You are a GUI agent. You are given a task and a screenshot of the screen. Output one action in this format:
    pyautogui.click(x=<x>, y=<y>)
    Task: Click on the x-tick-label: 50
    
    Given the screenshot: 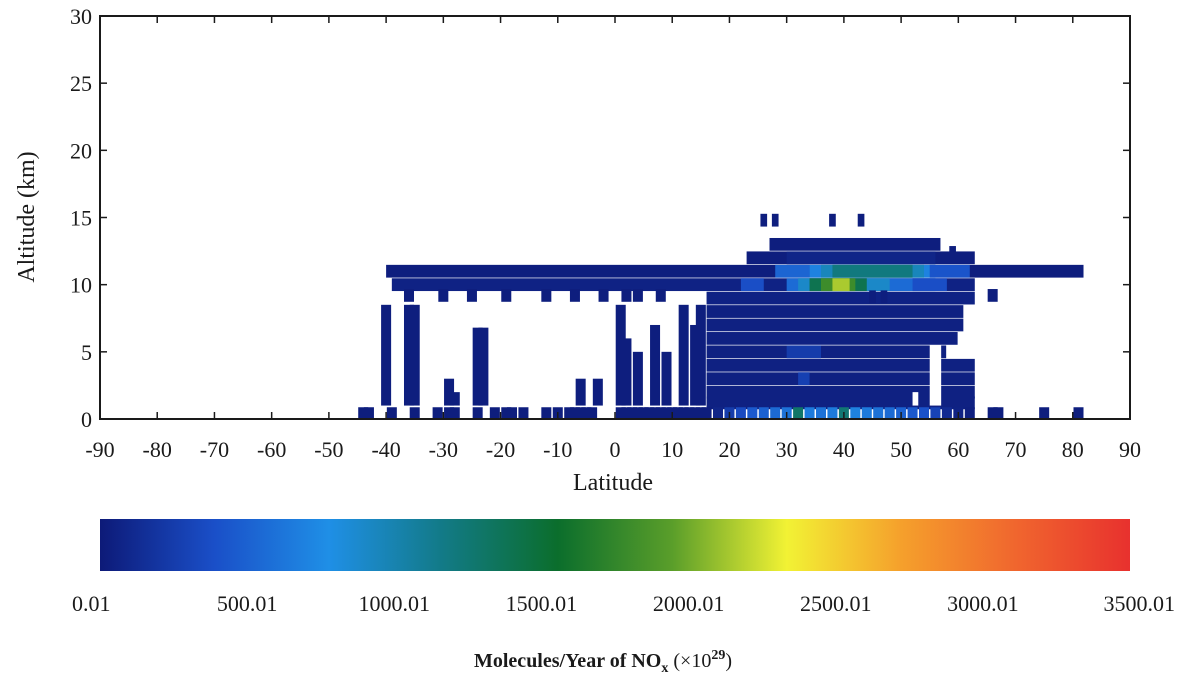 What is the action you would take?
    pyautogui.click(x=901, y=449)
    